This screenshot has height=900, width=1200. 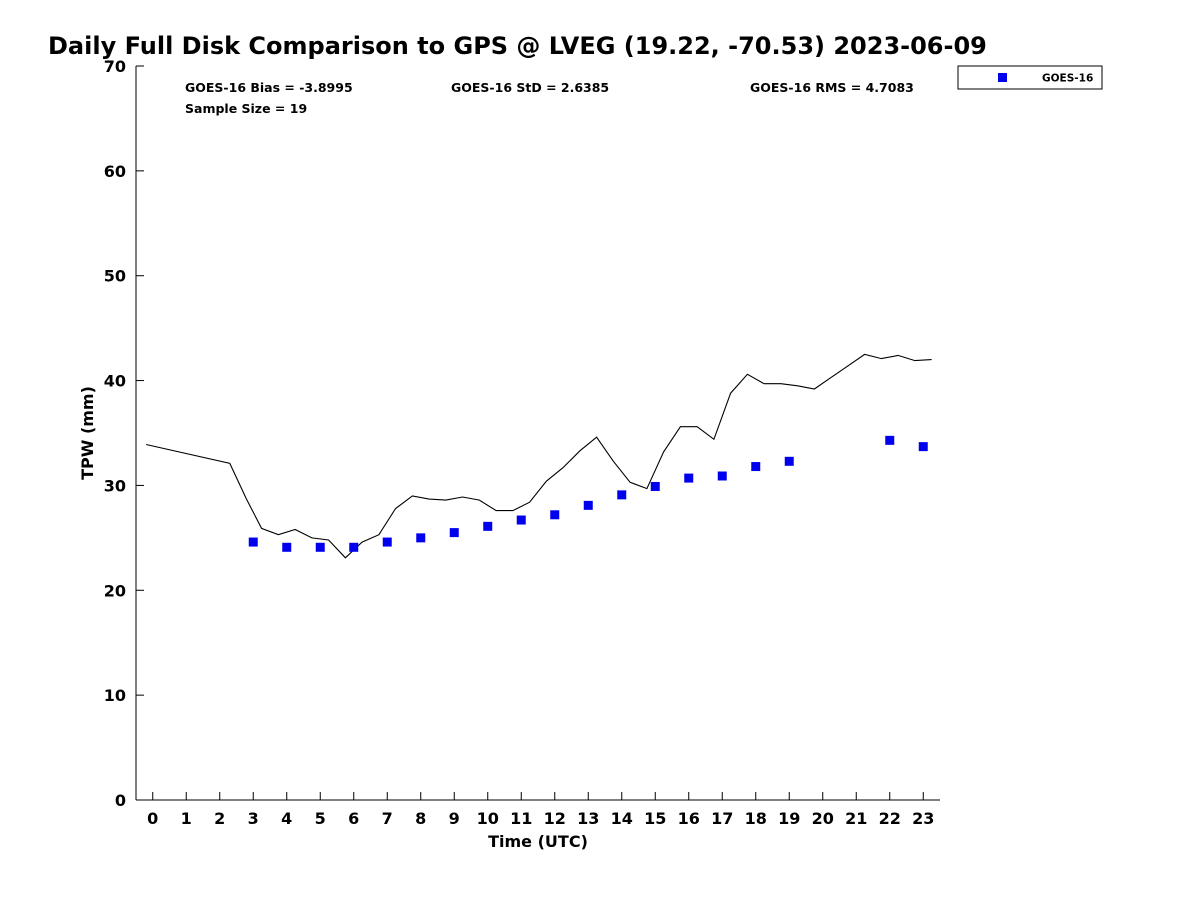 What do you see at coordinates (115, 695) in the screenshot?
I see `y-tick-label: 10` at bounding box center [115, 695].